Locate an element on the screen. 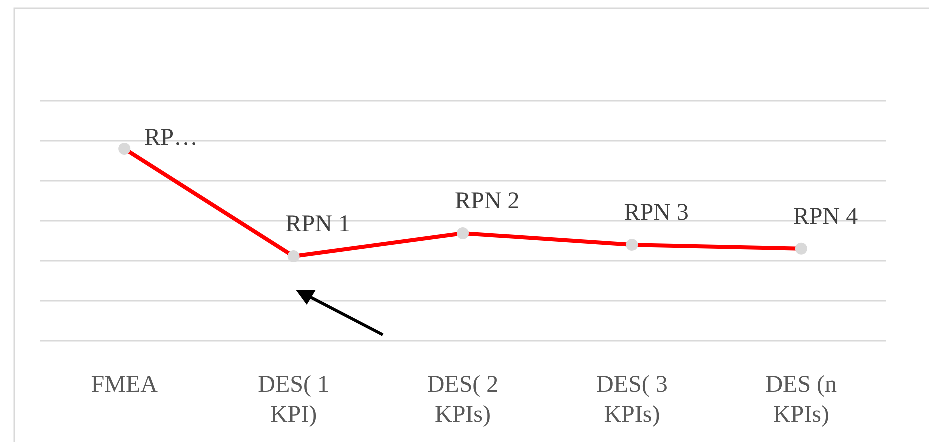 Image resolution: width=929 pixels, height=442 pixels. annotation: RPN 2 is located at coordinates (487, 201).